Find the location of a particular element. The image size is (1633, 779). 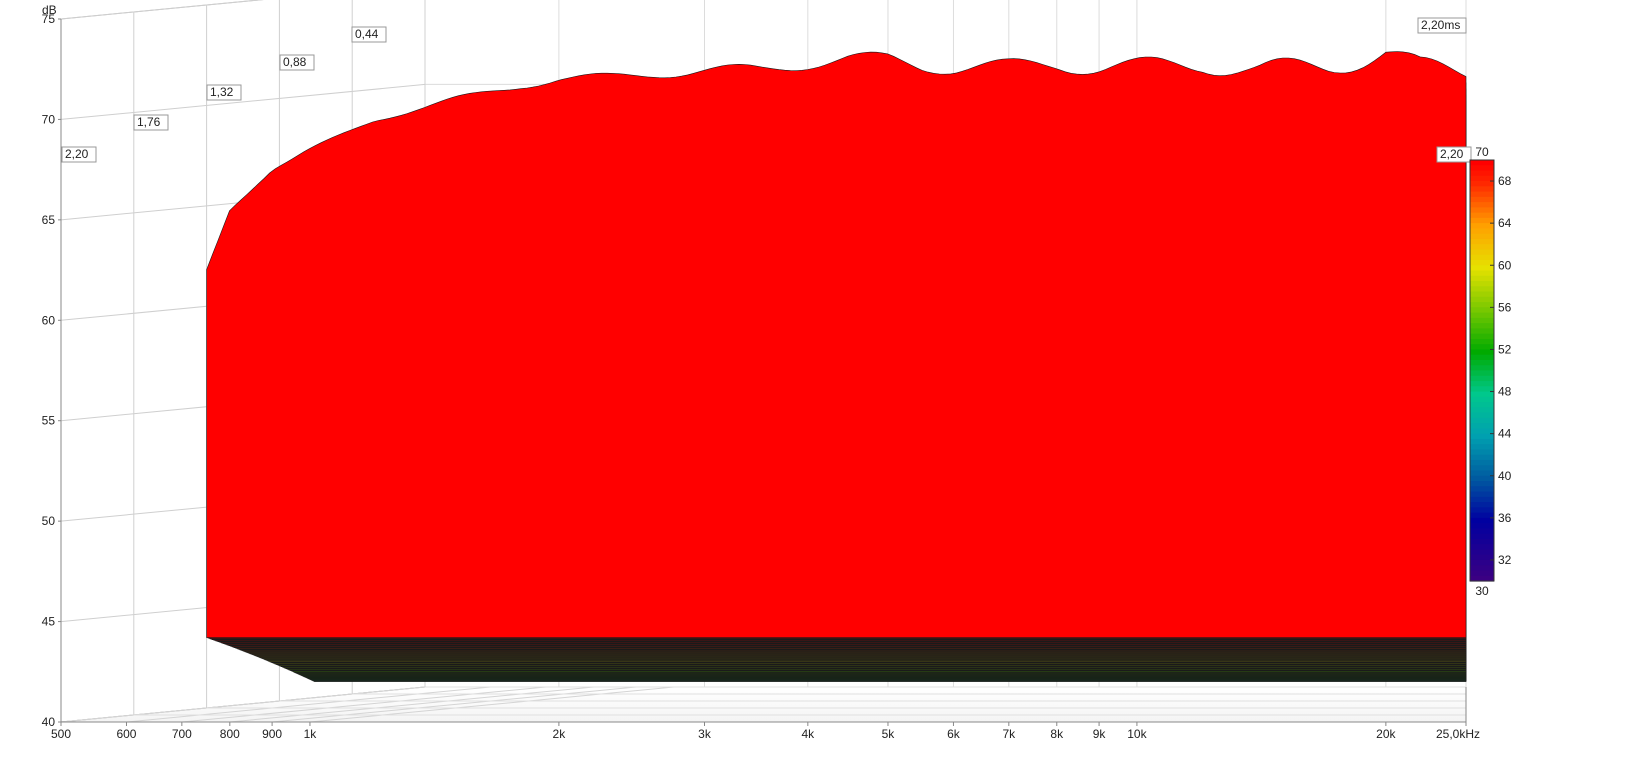

colorbar-tick-label: 36 is located at coordinates (1505, 518).